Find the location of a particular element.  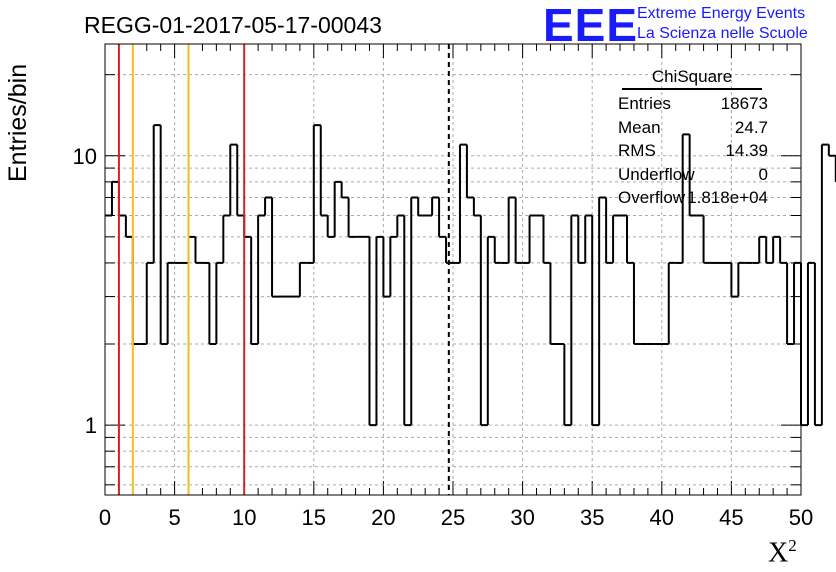

stats-title: ChiSquare is located at coordinates (692, 78).